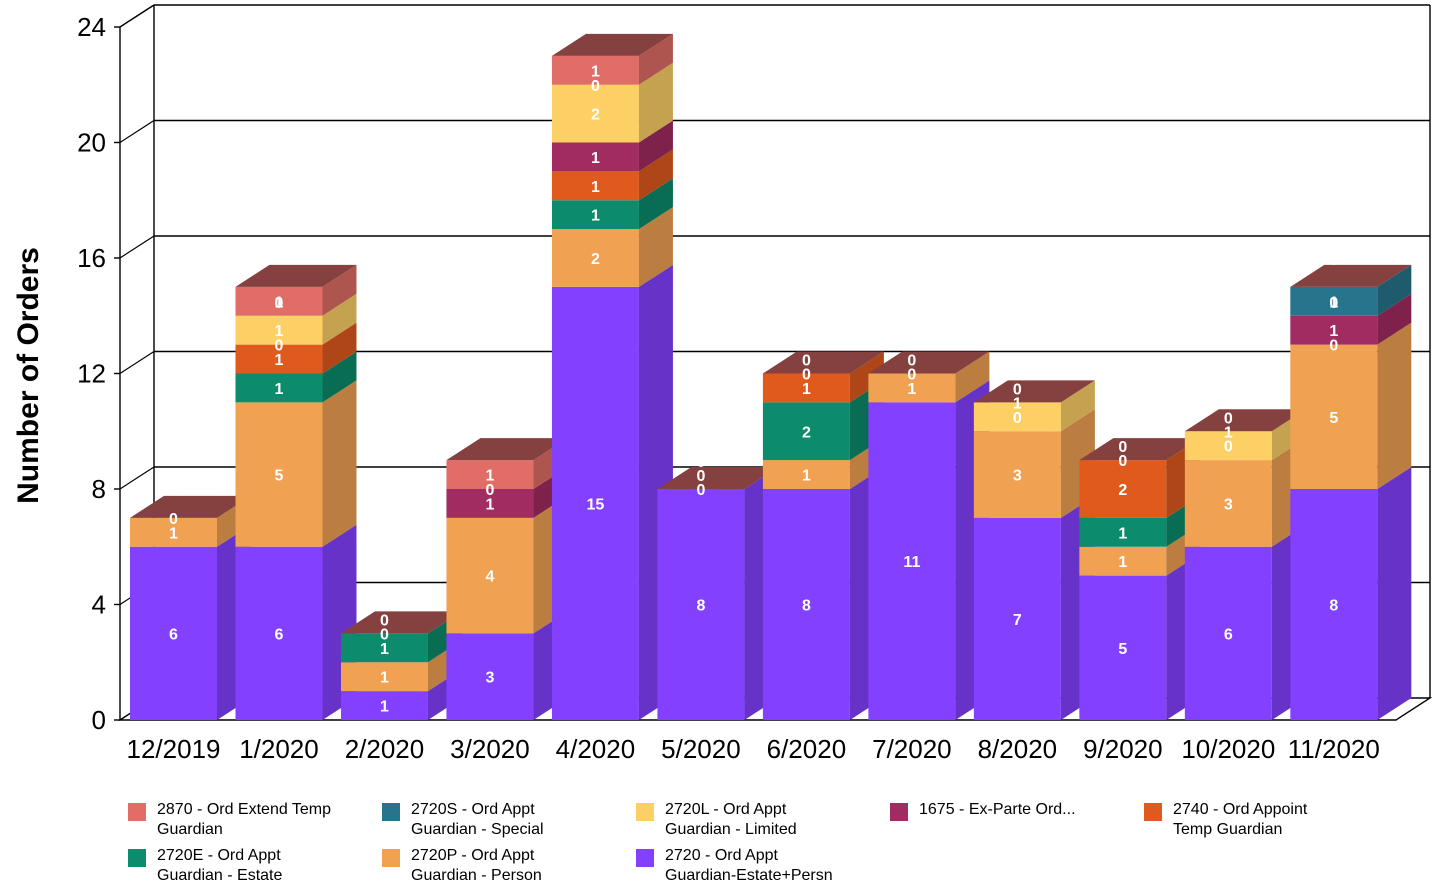 Image resolution: width=1434 pixels, height=888 pixels. I want to click on legend-label: 2740 - Ord Appoint Temp Guardian, so click(1240, 819).